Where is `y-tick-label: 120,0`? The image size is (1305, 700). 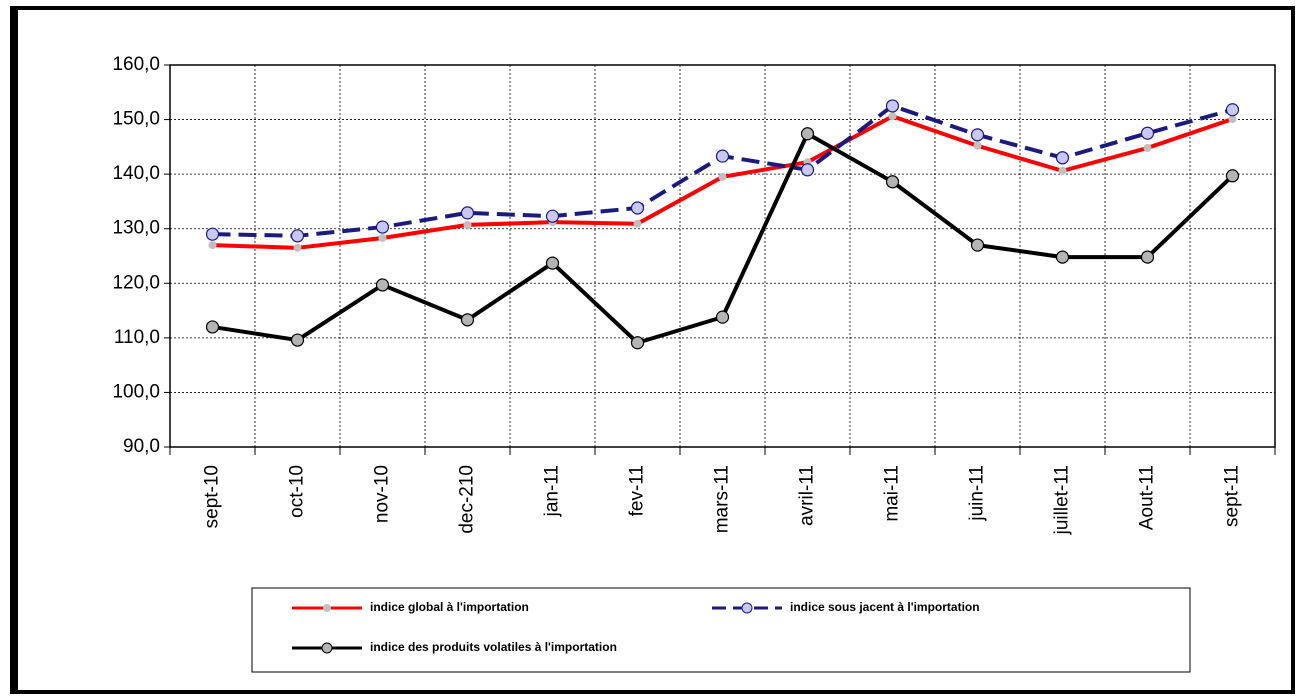 y-tick-label: 120,0 is located at coordinates (136, 282).